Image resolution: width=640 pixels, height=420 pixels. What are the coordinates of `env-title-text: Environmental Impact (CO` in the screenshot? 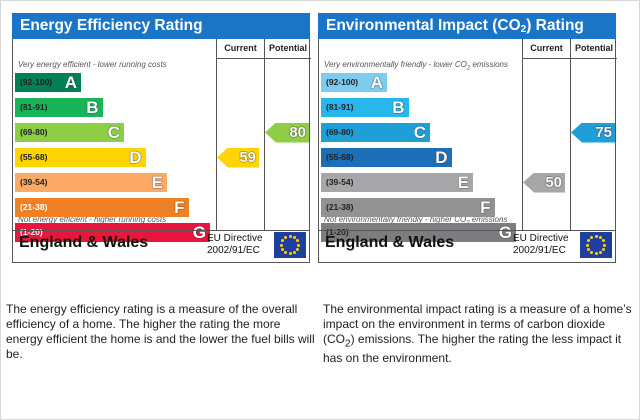 It's located at (423, 25).